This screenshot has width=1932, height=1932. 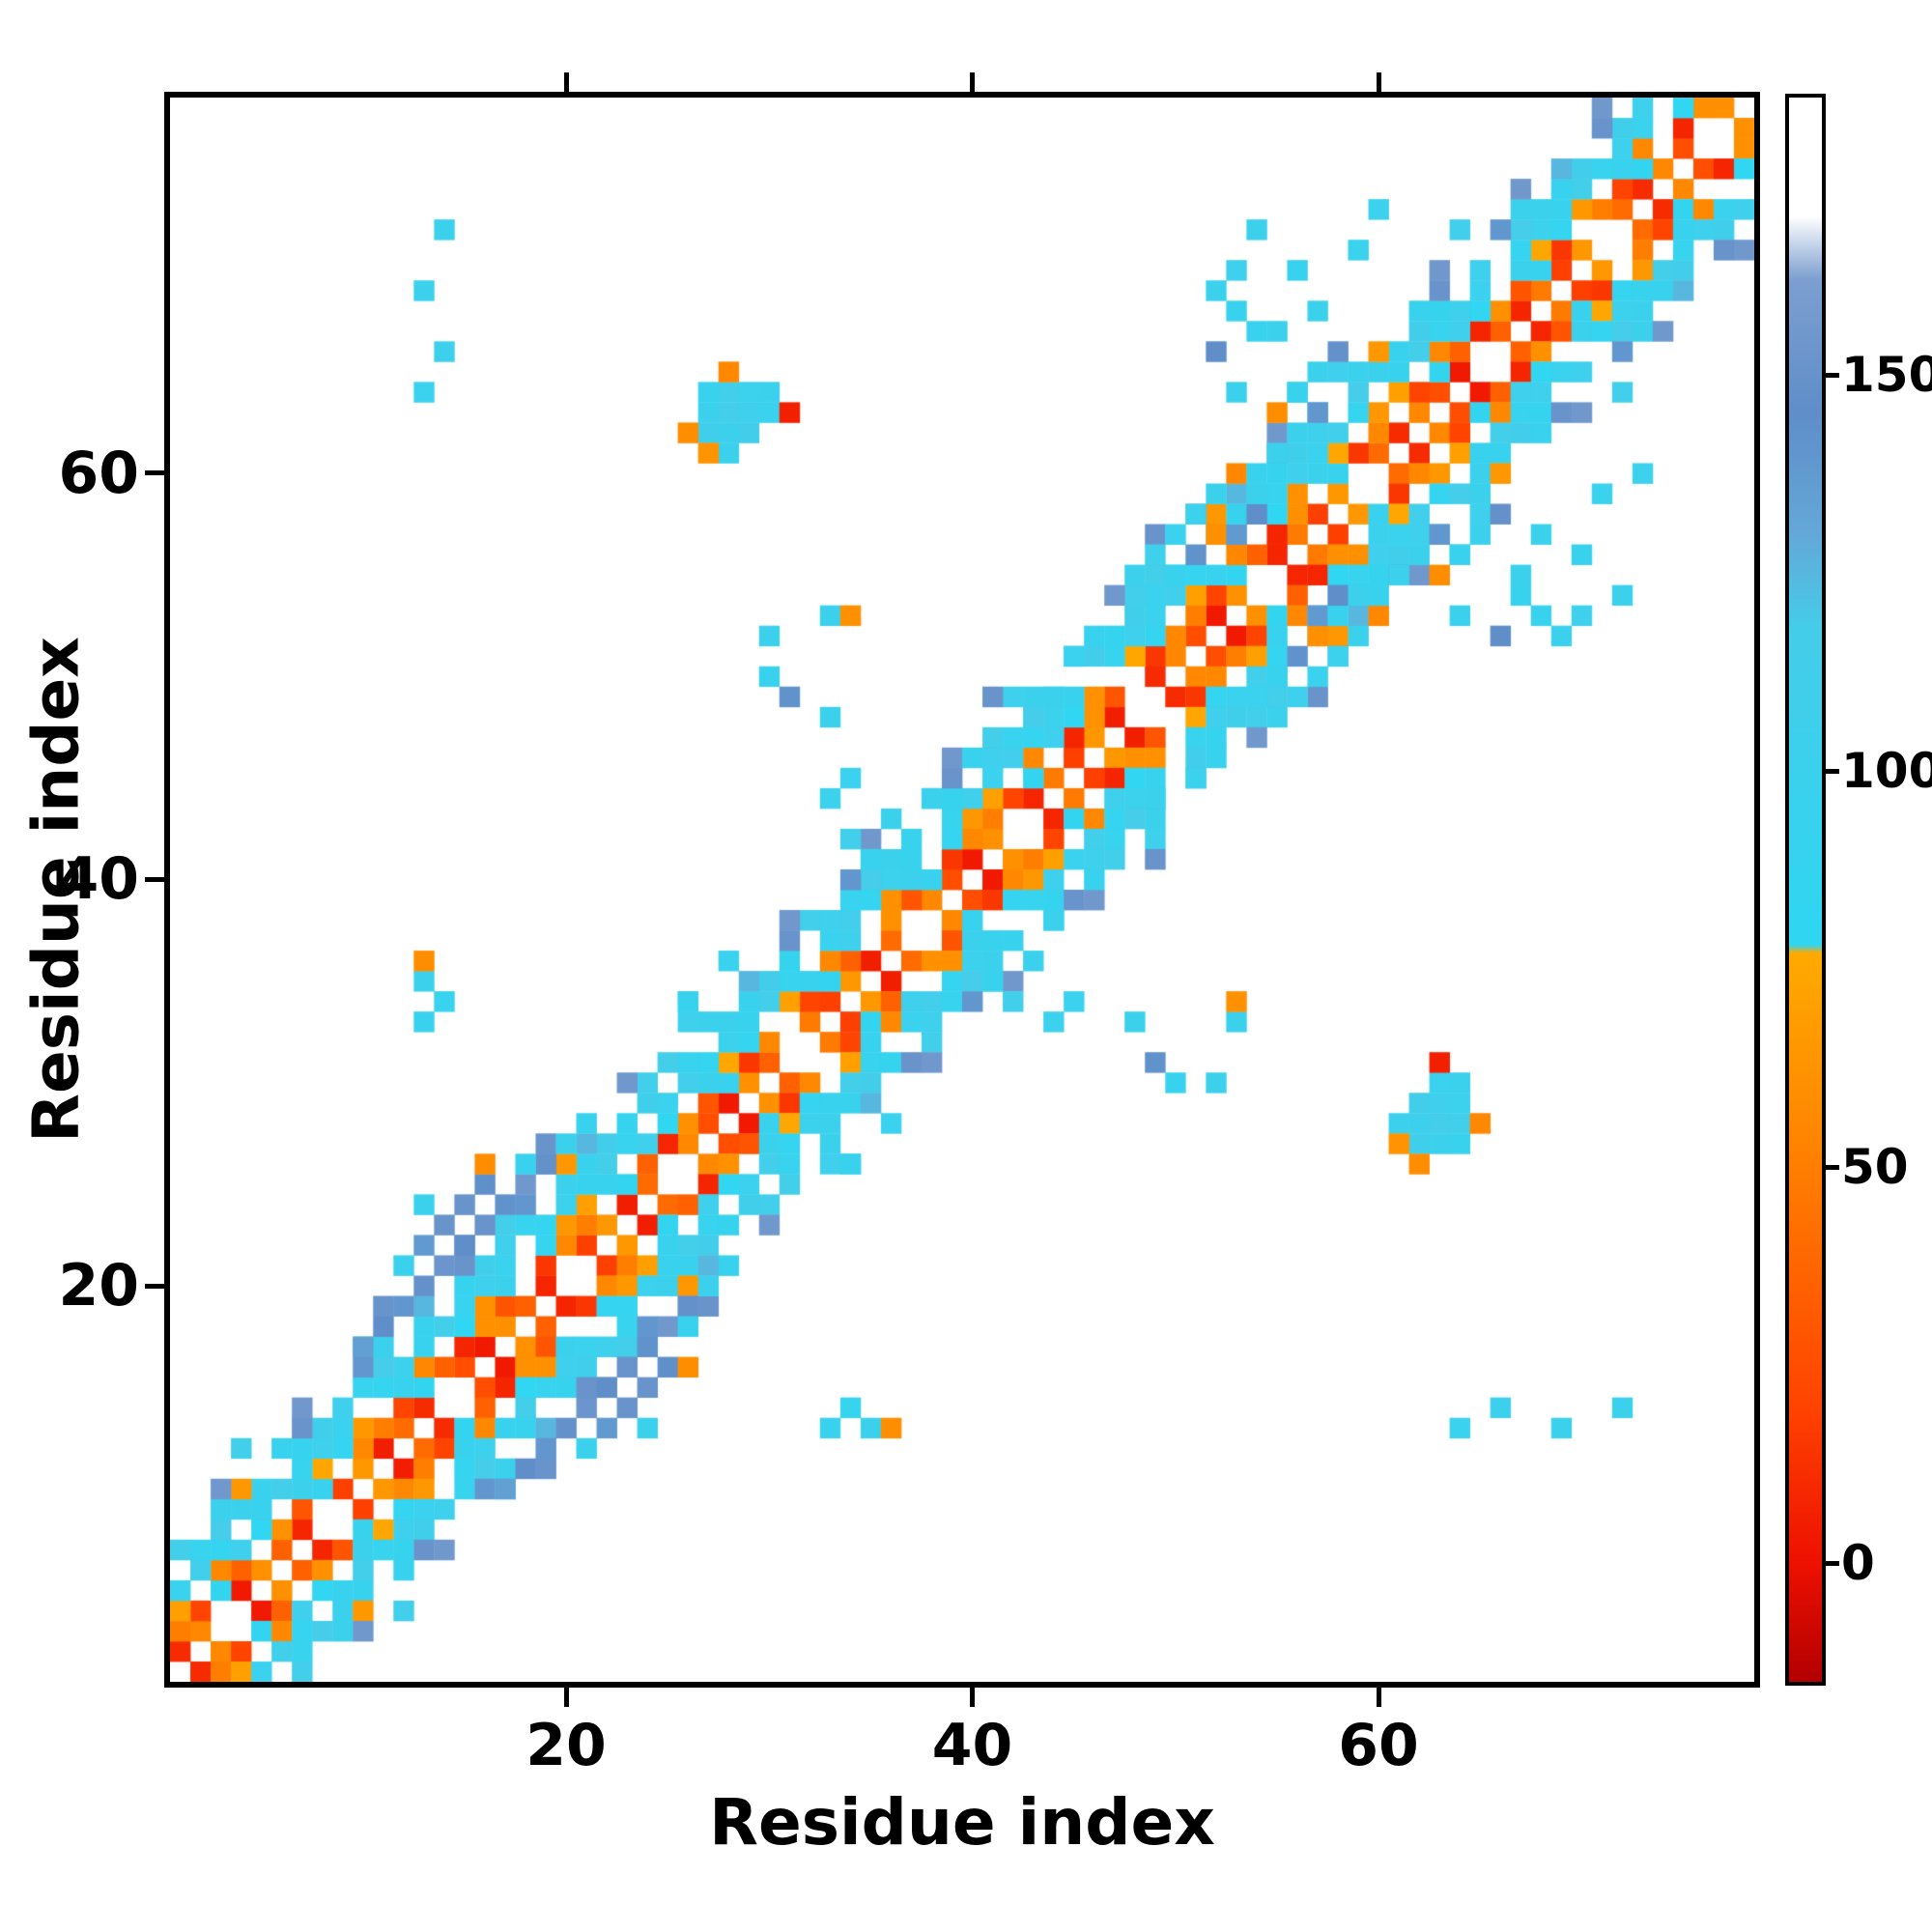 I want to click on y-tick-label: 20, so click(x=99, y=1286).